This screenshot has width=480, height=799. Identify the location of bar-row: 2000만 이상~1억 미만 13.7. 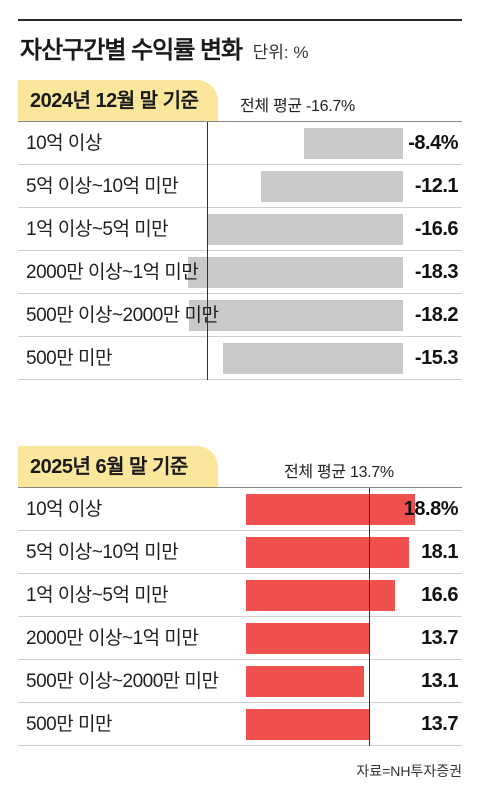
(240, 638).